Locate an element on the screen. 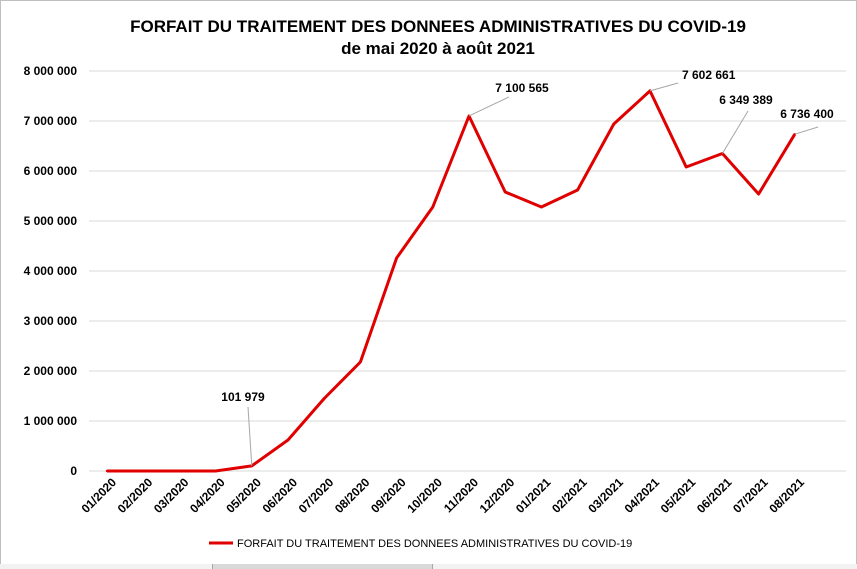 The width and height of the screenshot is (857, 569). y-tick-label: 4 000 000 is located at coordinates (51, 271).